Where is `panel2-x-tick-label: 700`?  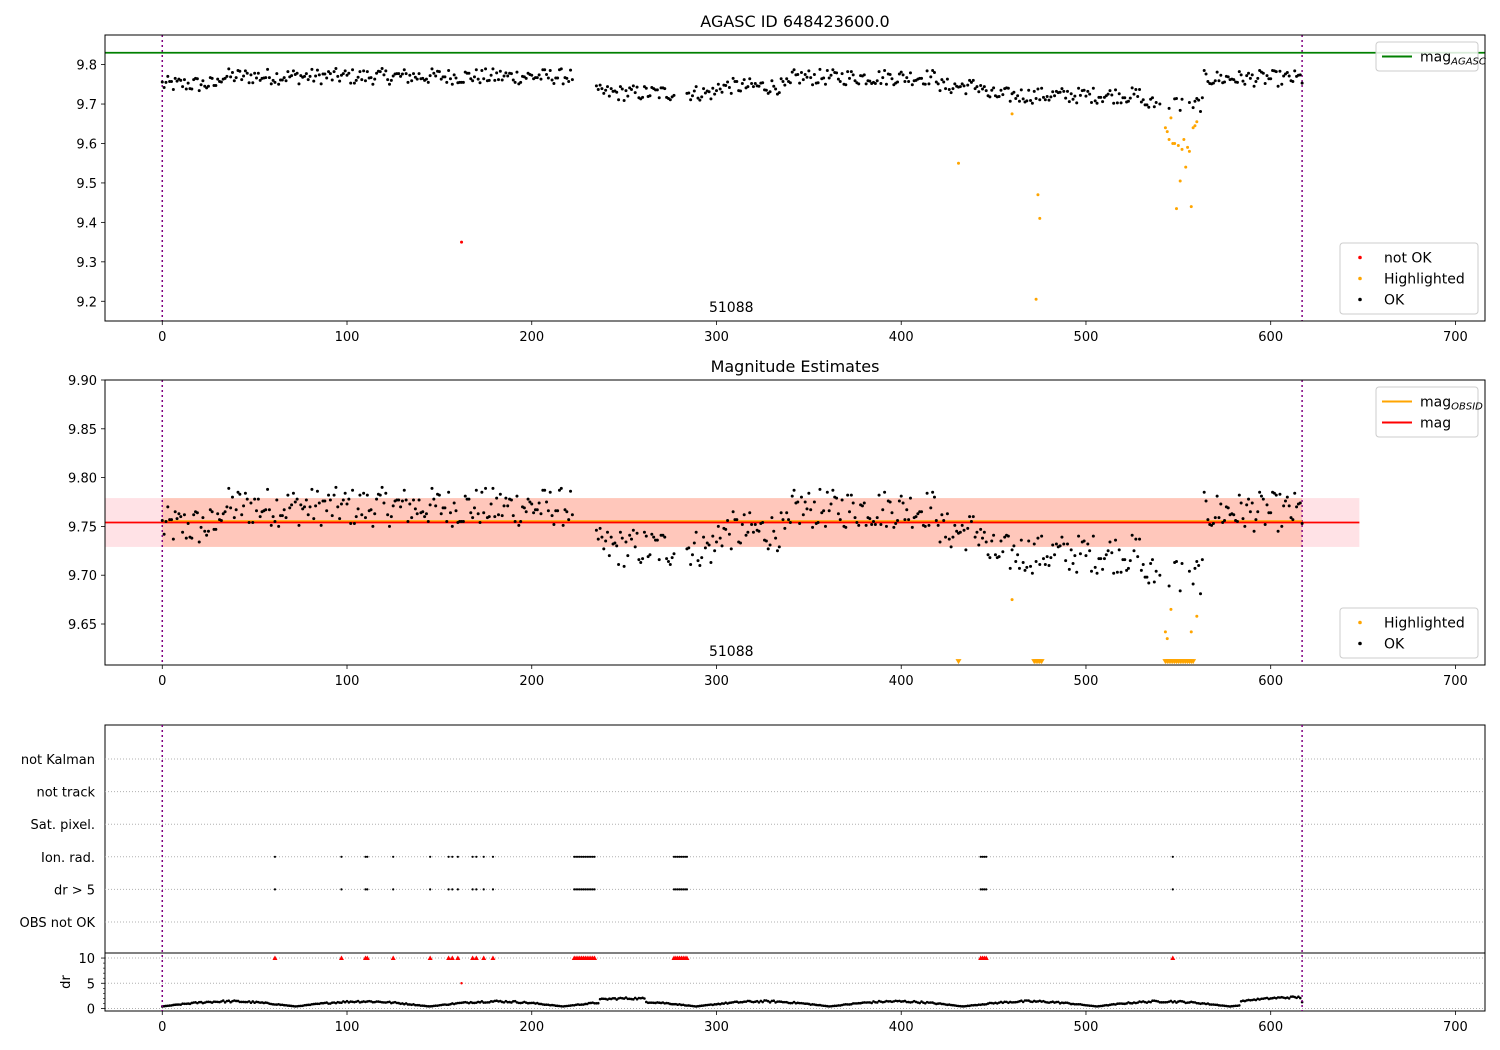
panel2-x-tick-label: 700 is located at coordinates (1455, 681).